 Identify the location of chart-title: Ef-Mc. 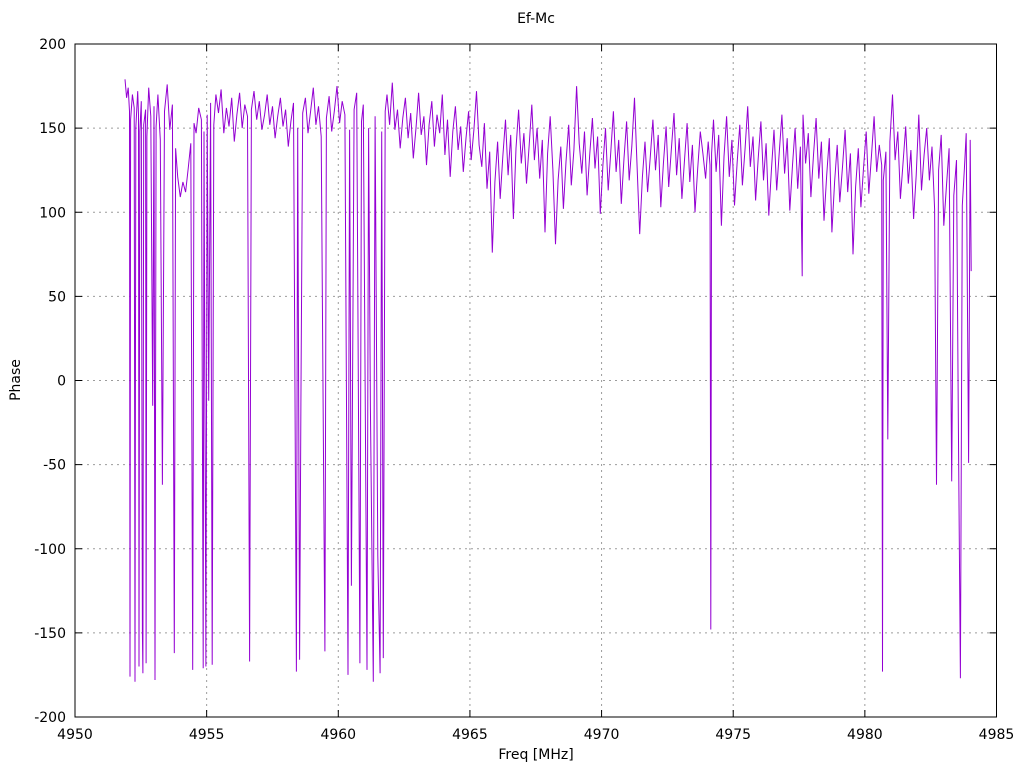
(536, 19).